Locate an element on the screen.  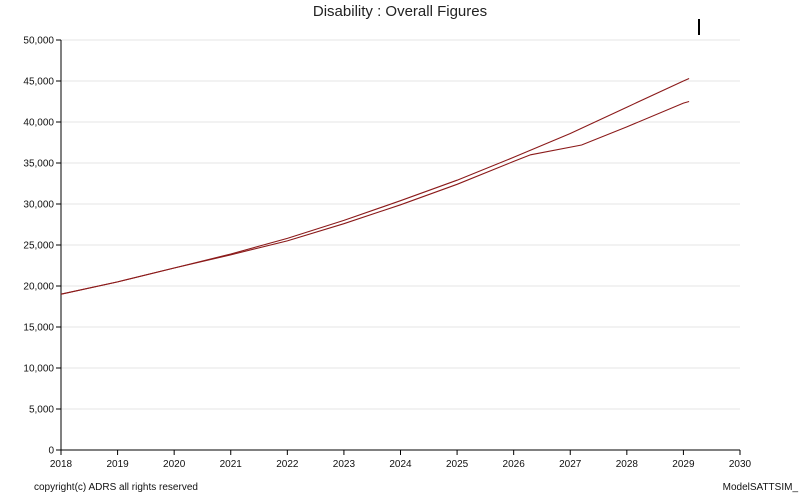
y-tick-label: 10,000 is located at coordinates (38, 369).